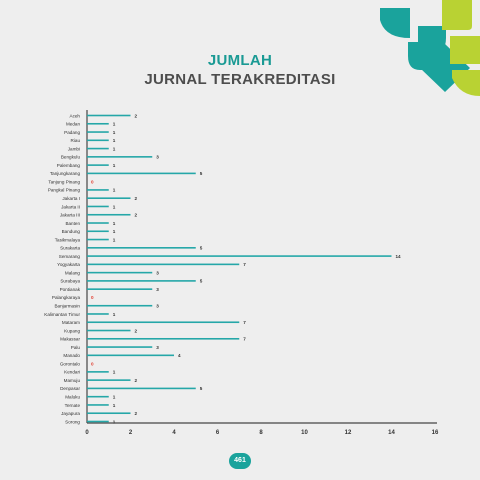 Image resolution: width=480 pixels, height=480 pixels. Describe the element at coordinates (70, 256) in the screenshot. I see `category-label: Semarang` at that location.